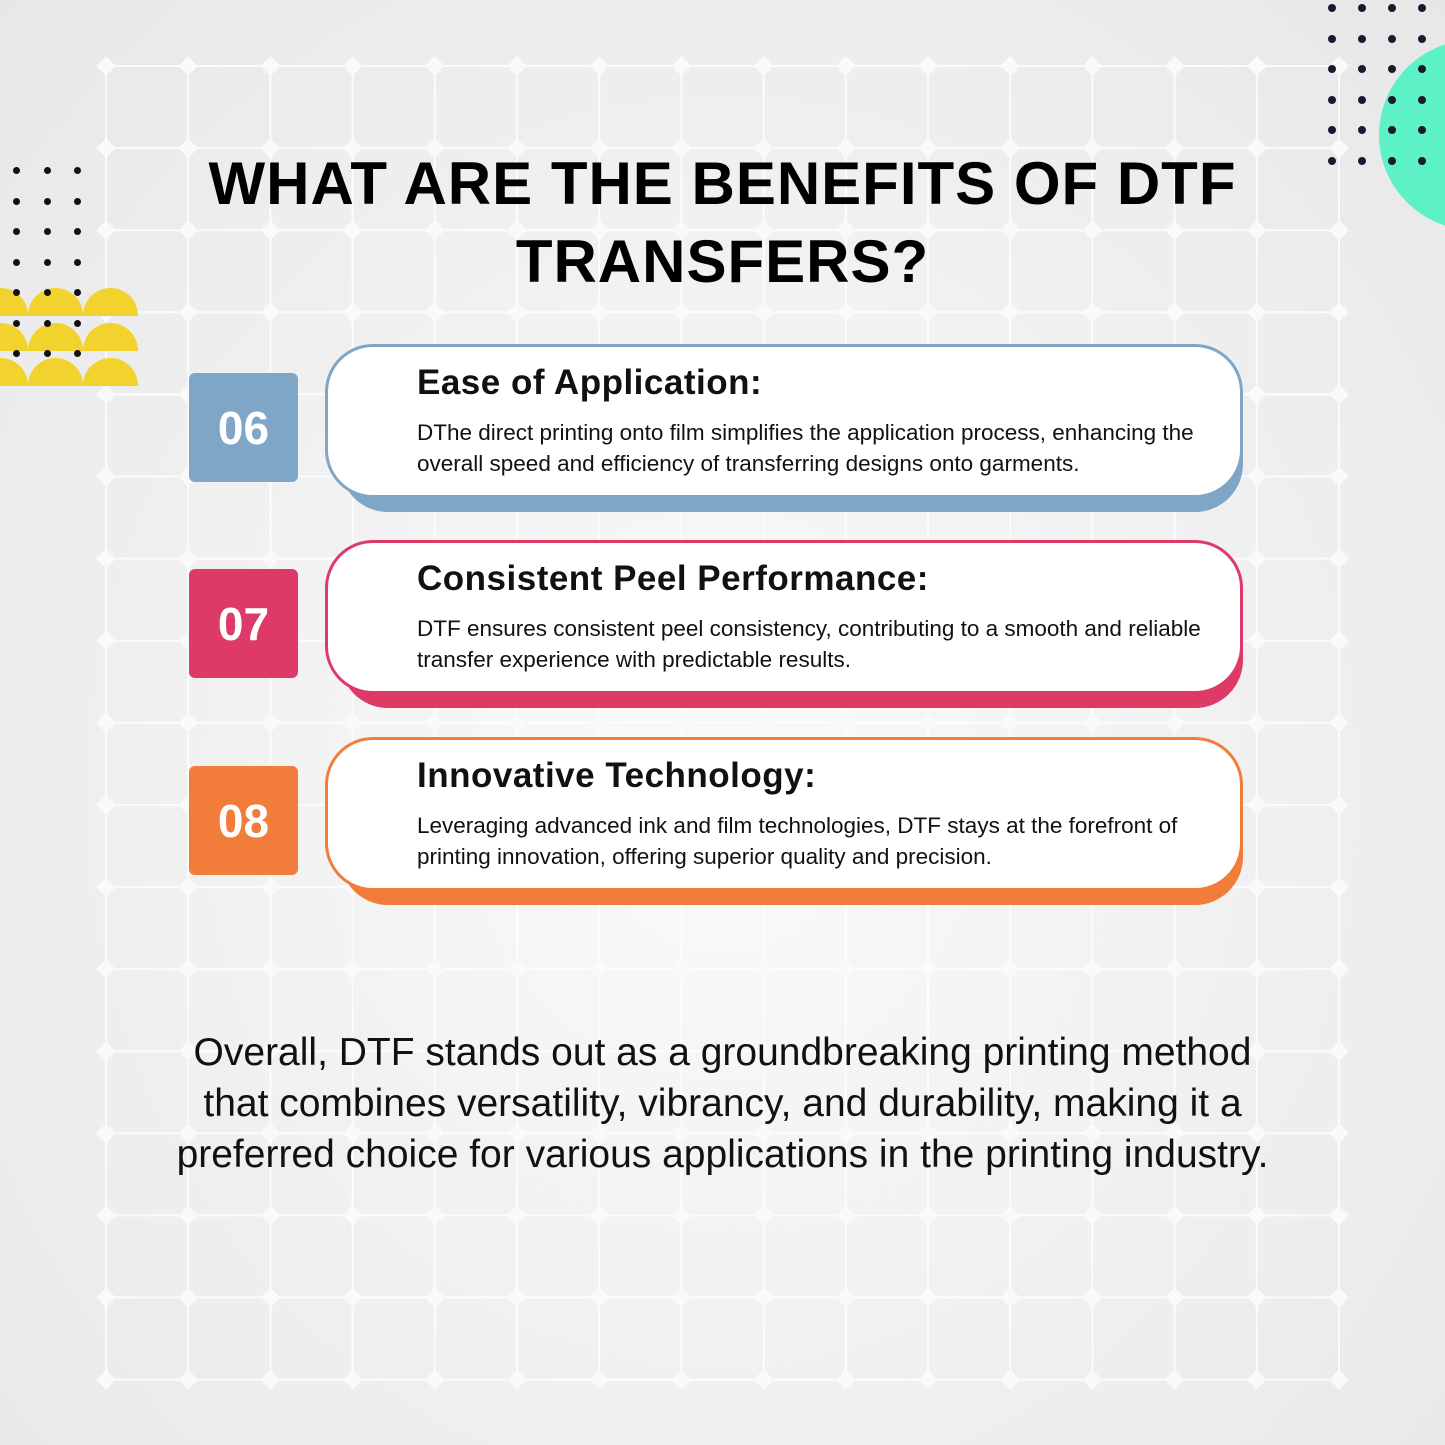 The height and width of the screenshot is (1445, 1445). I want to click on mint-circle-decoration, so click(1412, 135).